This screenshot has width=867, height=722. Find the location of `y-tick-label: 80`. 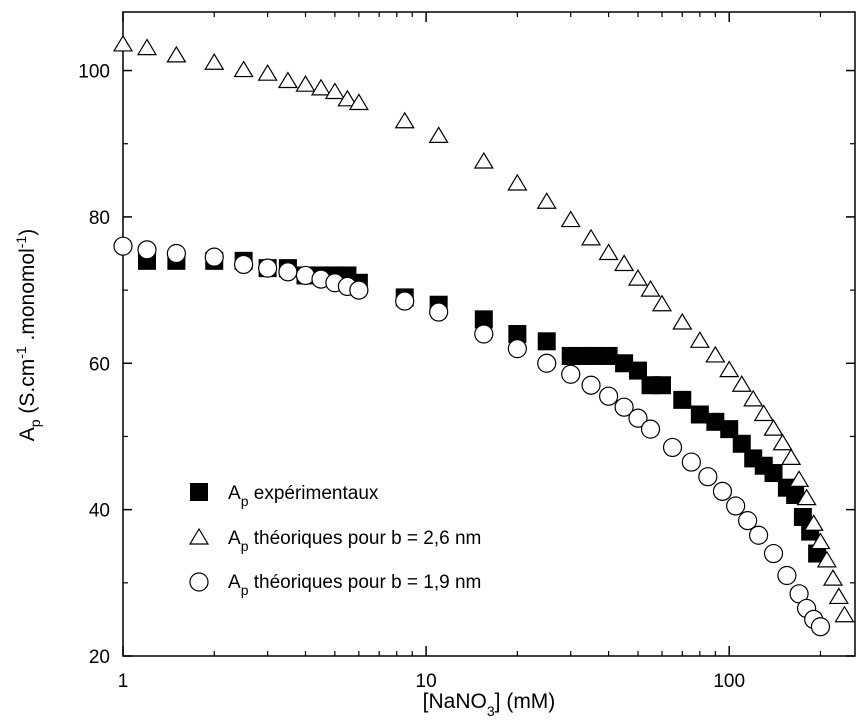

y-tick-label: 80 is located at coordinates (99, 218).